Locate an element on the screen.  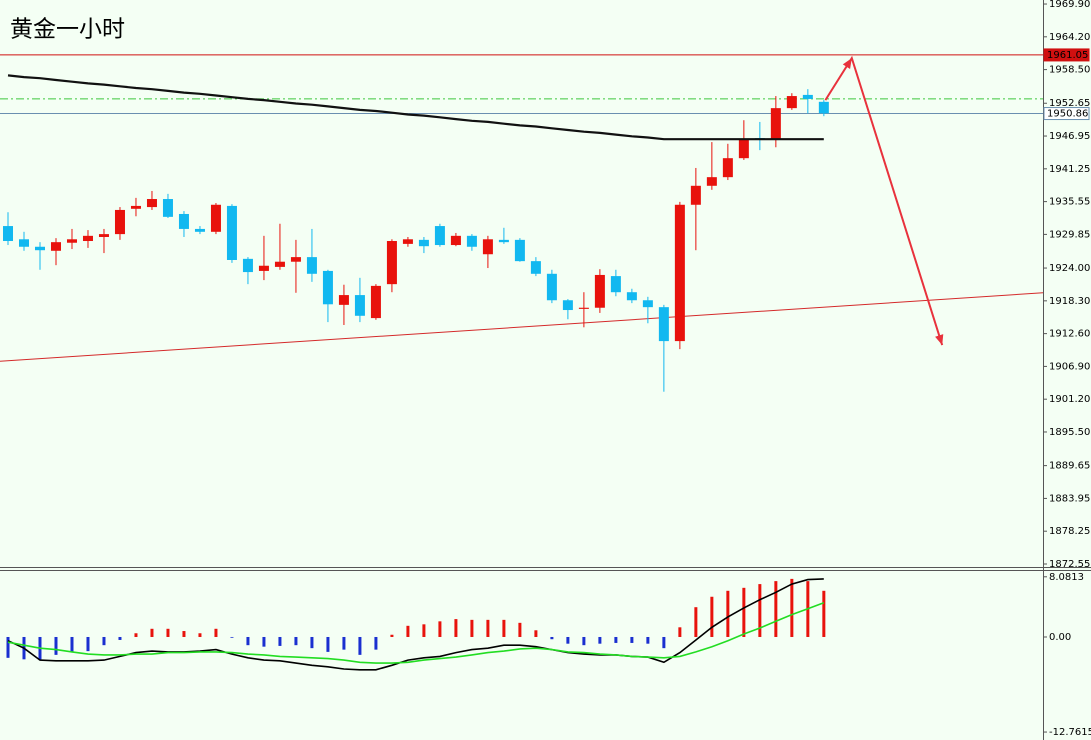
y-tick-label: 8.0813 is located at coordinates (1066, 577).